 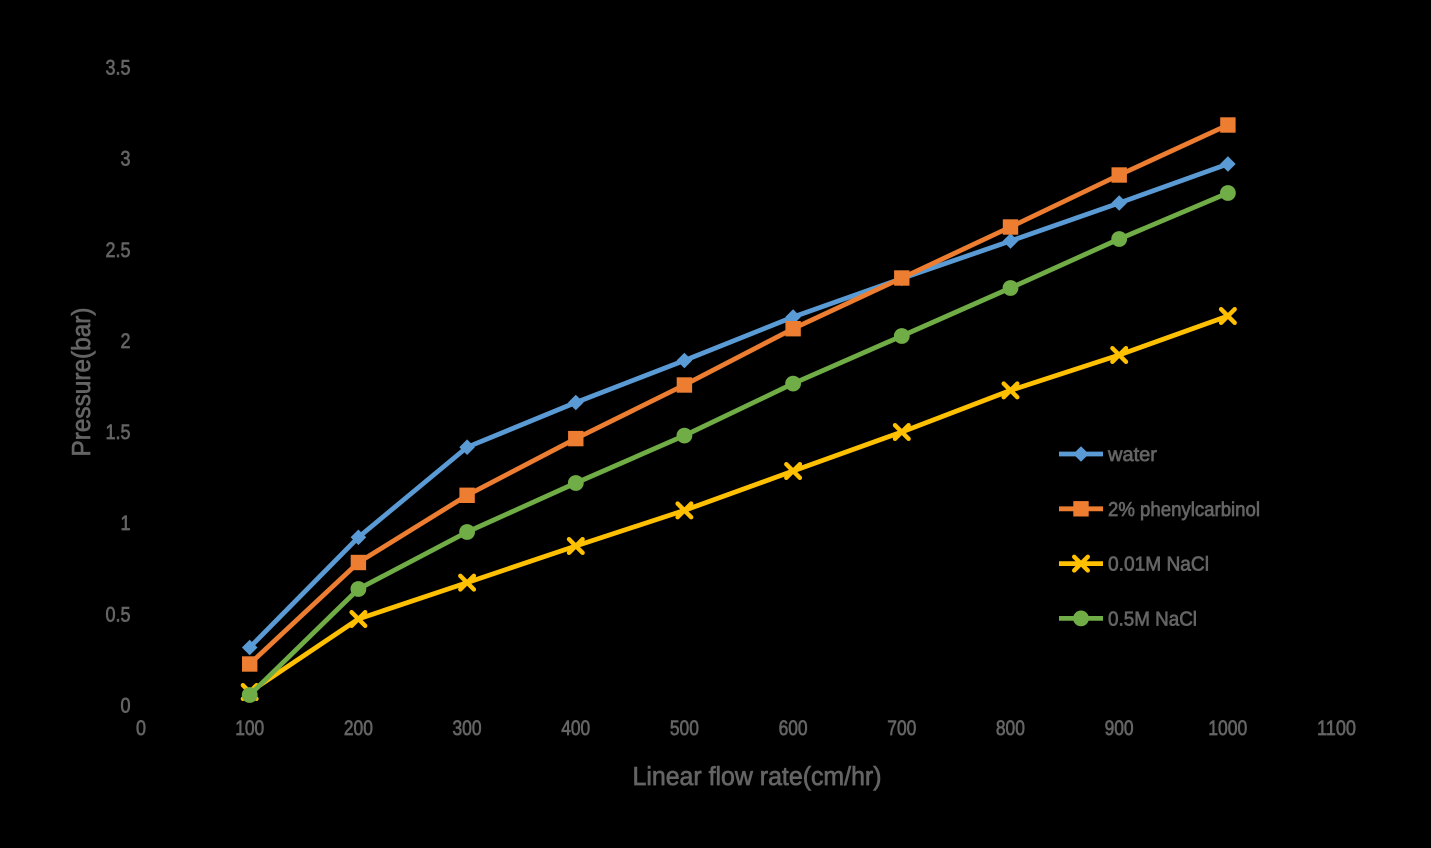 What do you see at coordinates (757, 776) in the screenshot?
I see `svg-text: Linear flow rate(cm/hr)` at bounding box center [757, 776].